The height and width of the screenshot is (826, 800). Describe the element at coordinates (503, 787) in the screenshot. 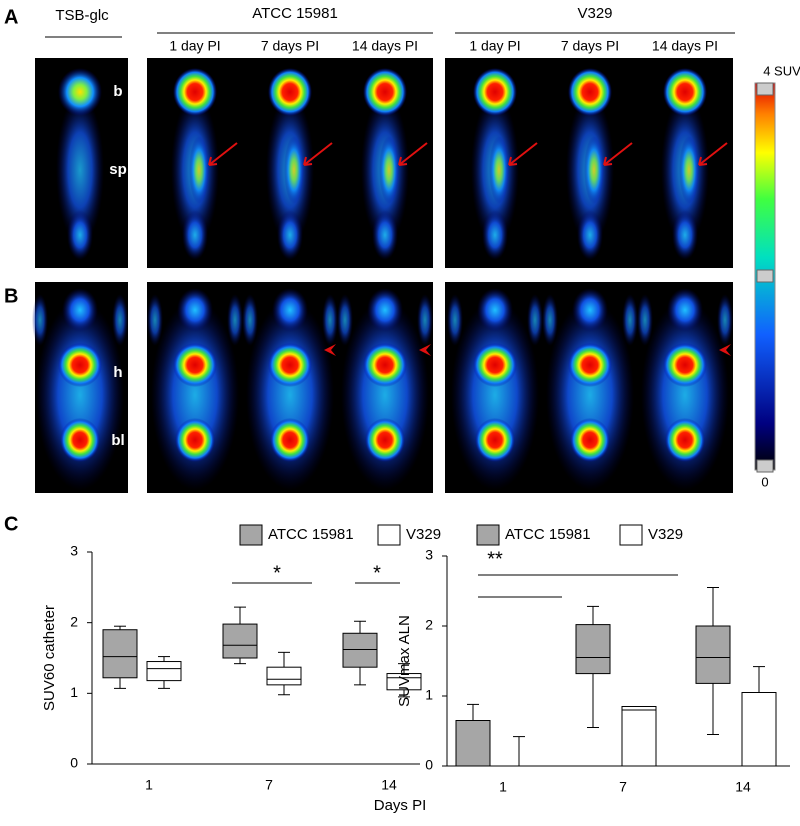

I see `x-tick-label: 1` at that location.